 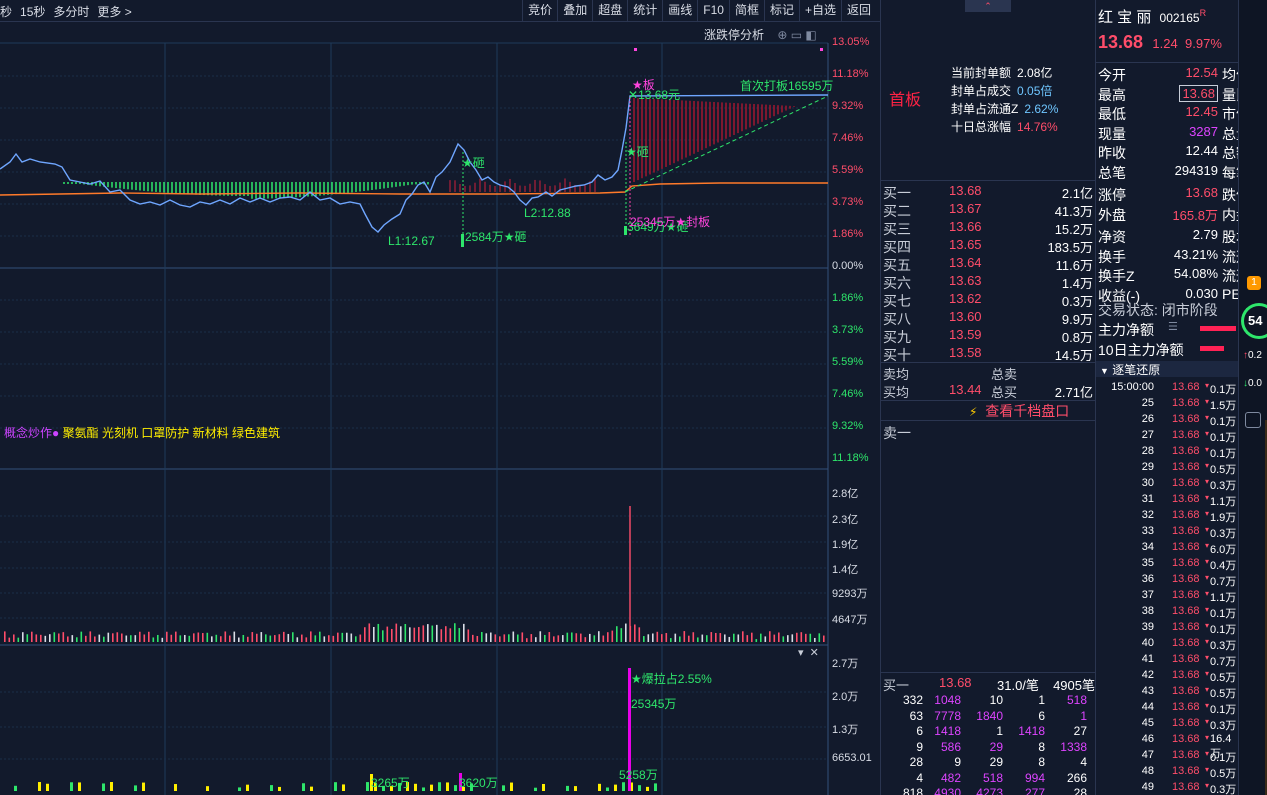 What do you see at coordinates (1112, 172) in the screenshot?
I see `quote-label: 总笔` at bounding box center [1112, 172].